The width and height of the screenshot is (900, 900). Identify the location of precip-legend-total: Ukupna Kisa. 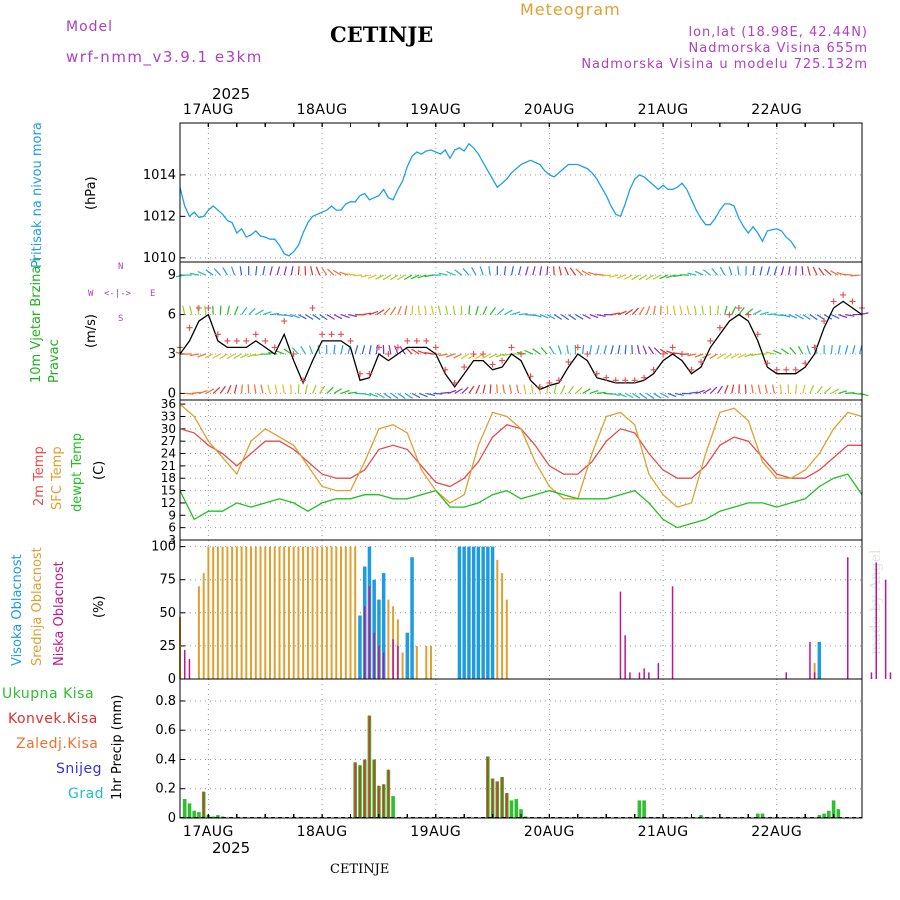
(48, 694).